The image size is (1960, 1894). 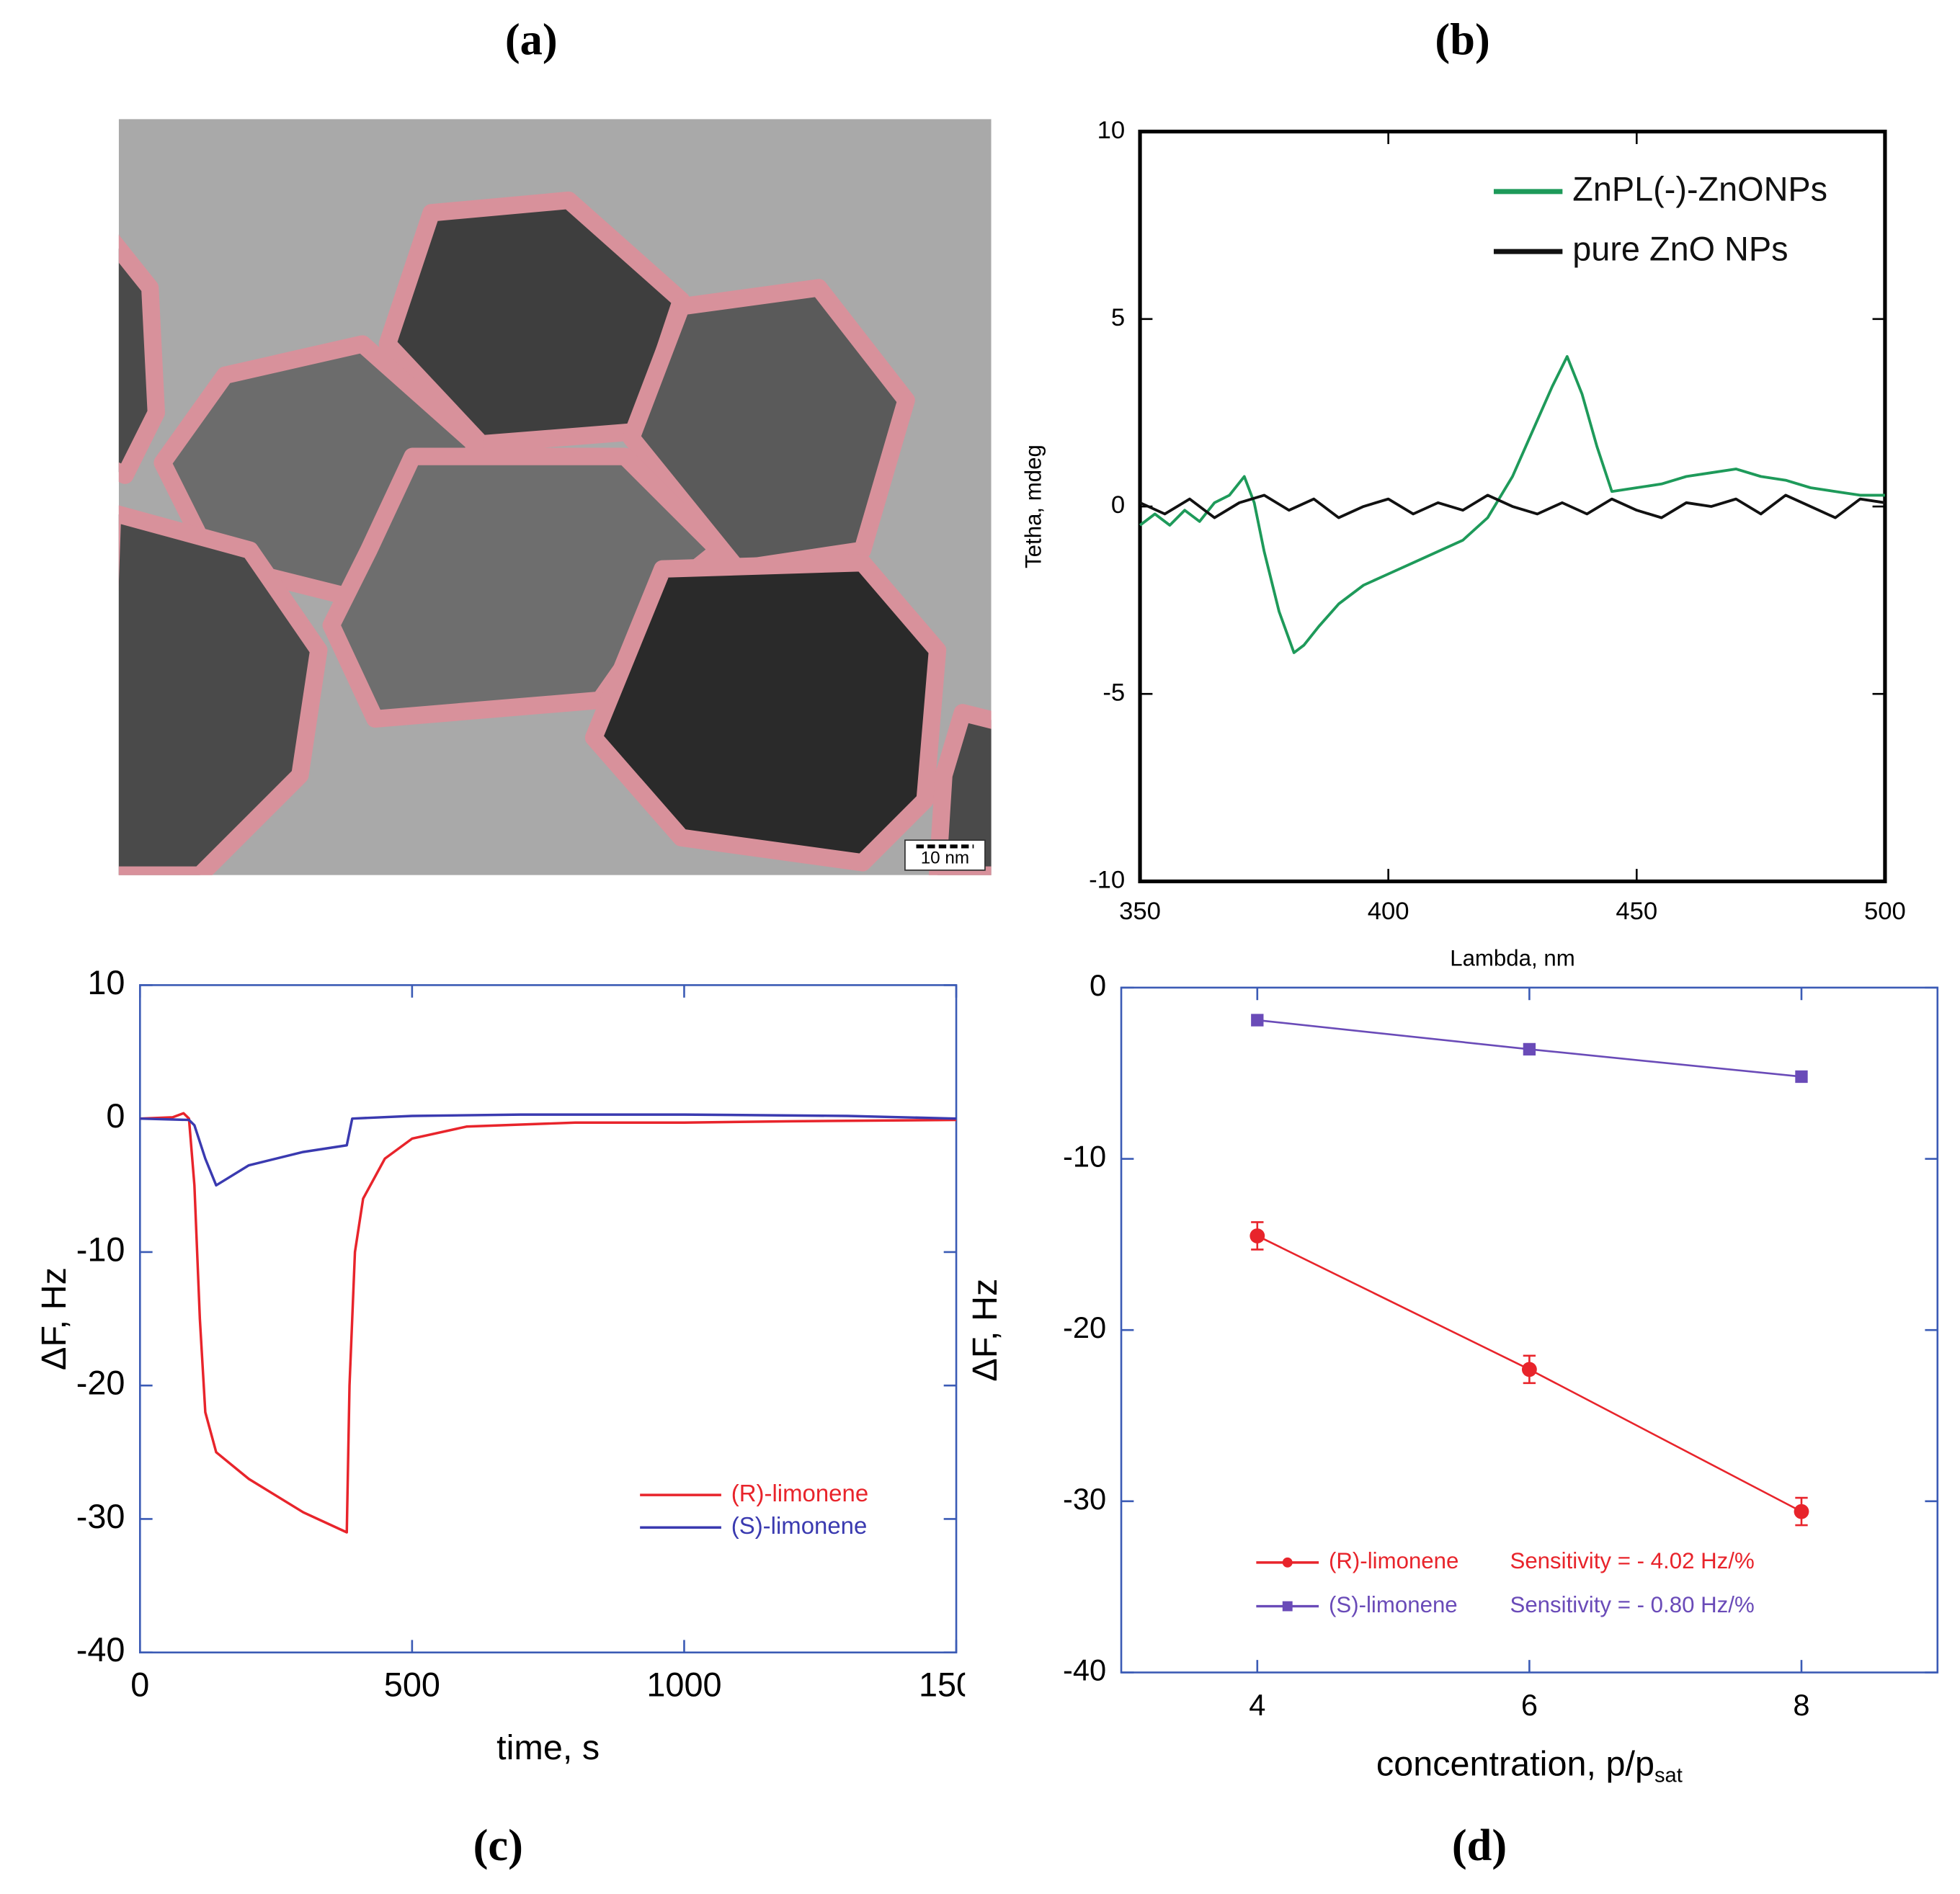 What do you see at coordinates (139, 1685) in the screenshot?
I see `x-tick-label: 0` at bounding box center [139, 1685].